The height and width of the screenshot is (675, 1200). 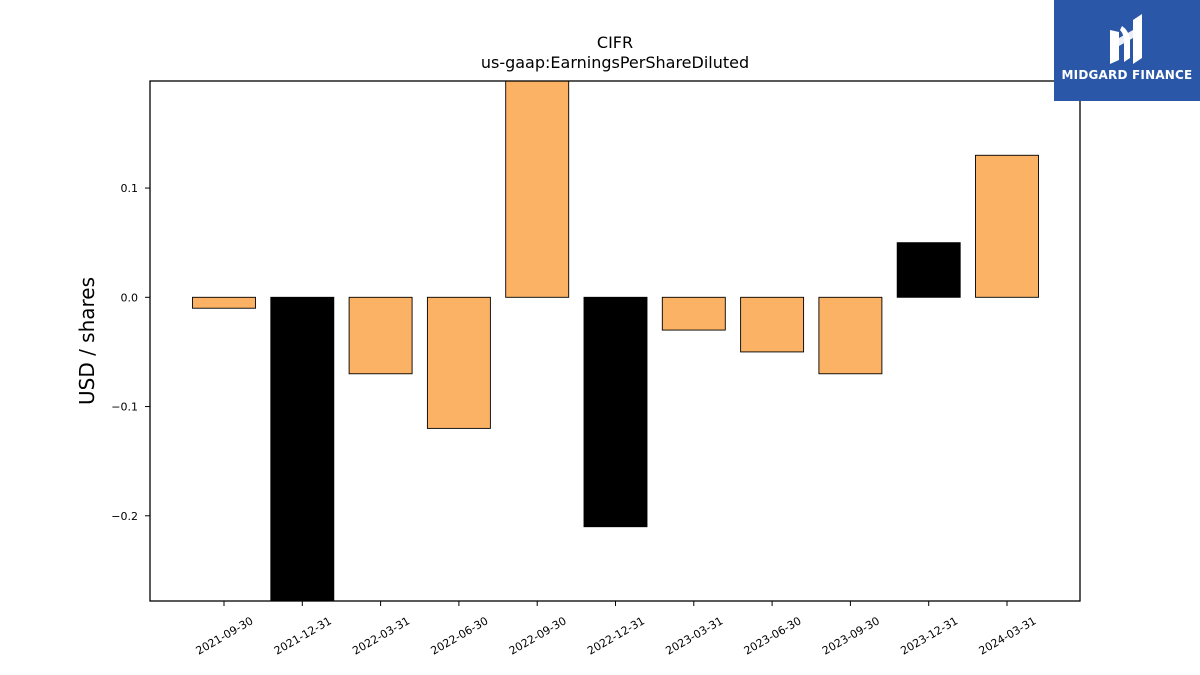 I want to click on y-axis: −0.2 −0.1 0.0 0.1, so click(x=130, y=352).